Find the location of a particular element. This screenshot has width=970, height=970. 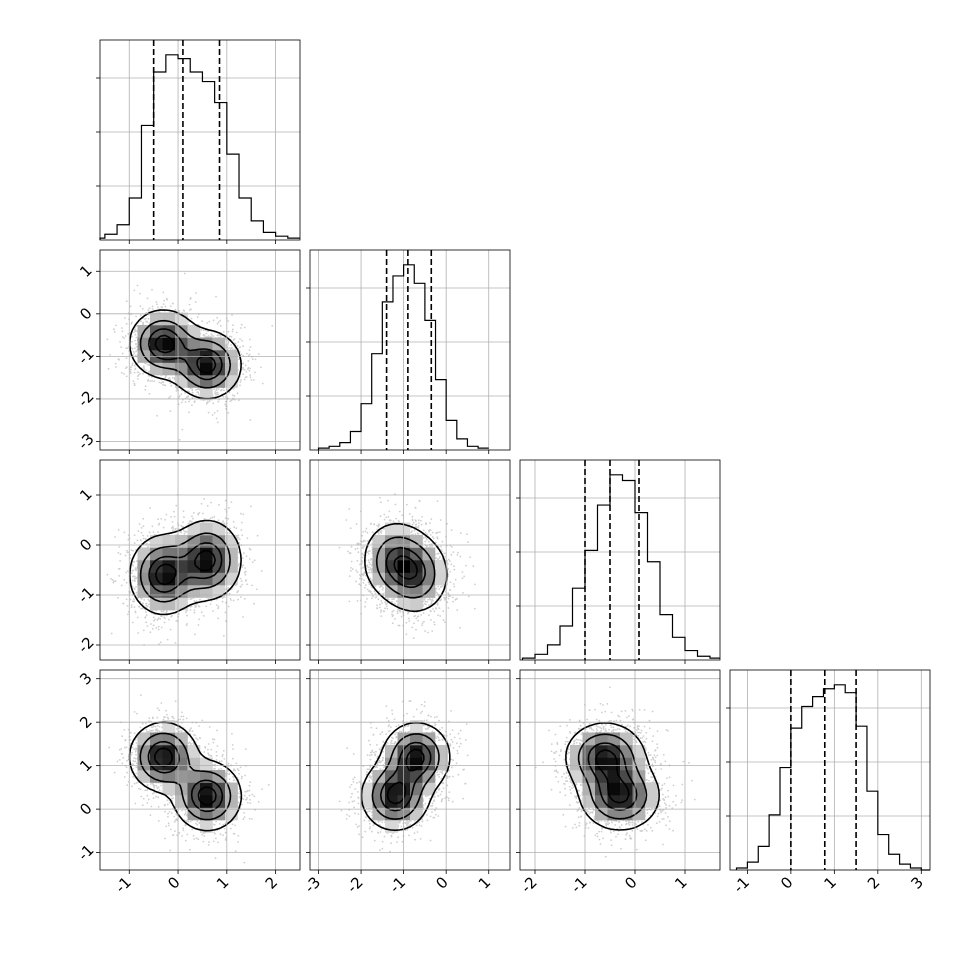

scatter-panel-1-3: -2-101 is located at coordinates (187, 561).